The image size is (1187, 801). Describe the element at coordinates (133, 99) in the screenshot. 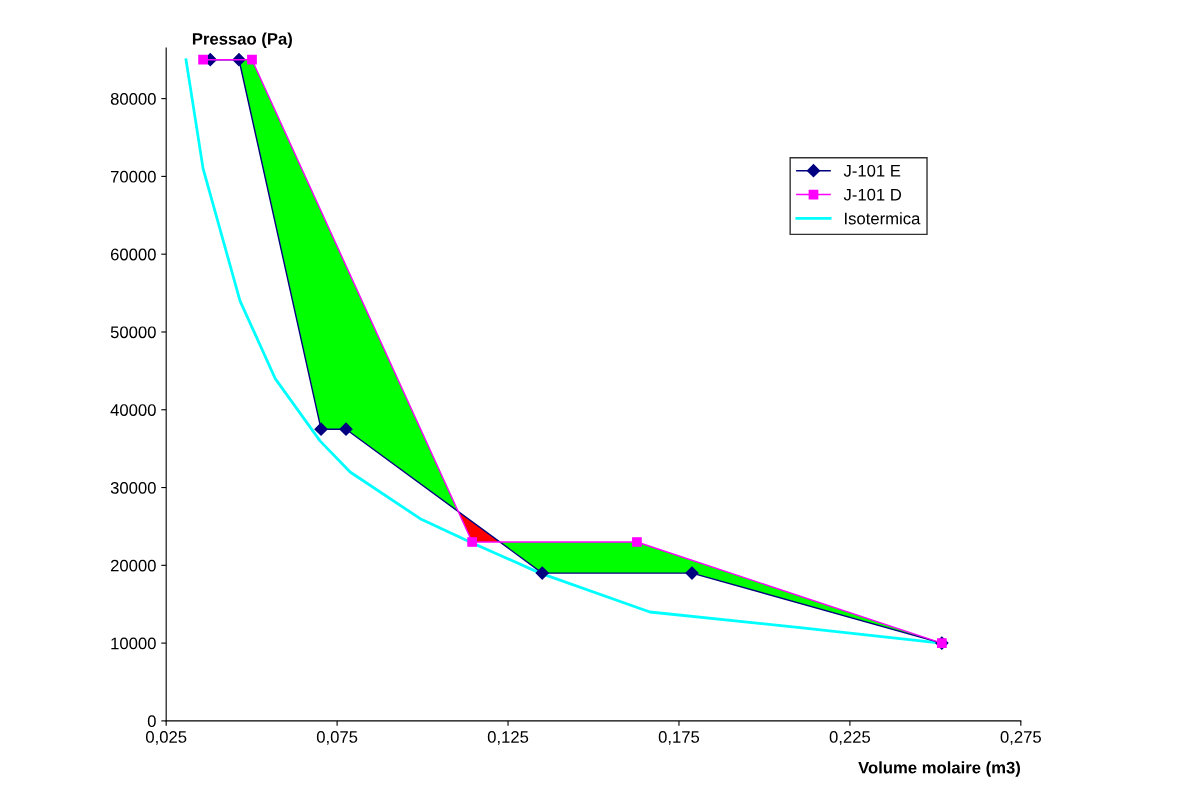

I see `y-tick-label: 80000` at that location.